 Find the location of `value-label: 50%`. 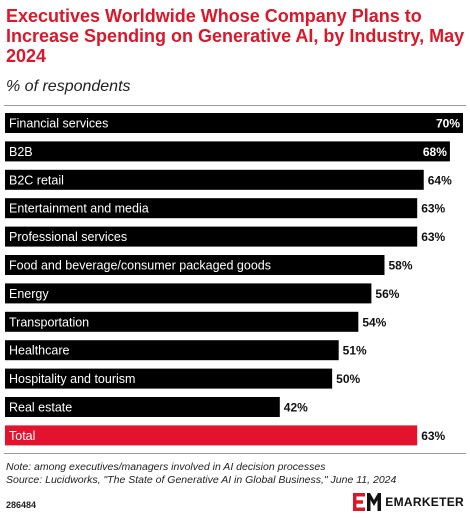

value-label: 50% is located at coordinates (348, 379).